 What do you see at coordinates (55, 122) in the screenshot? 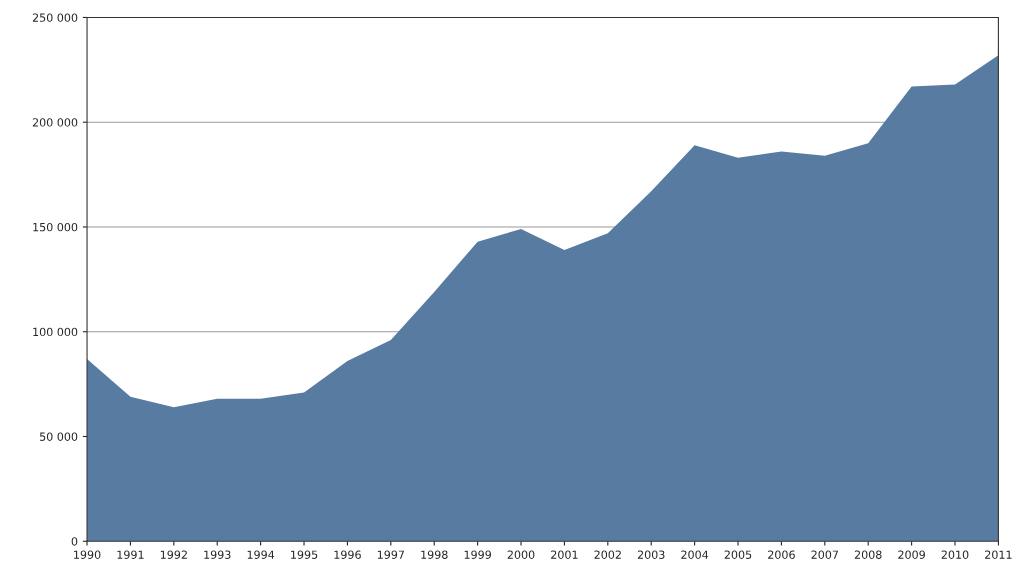
I see `y-tick-label: 200 000` at bounding box center [55, 122].